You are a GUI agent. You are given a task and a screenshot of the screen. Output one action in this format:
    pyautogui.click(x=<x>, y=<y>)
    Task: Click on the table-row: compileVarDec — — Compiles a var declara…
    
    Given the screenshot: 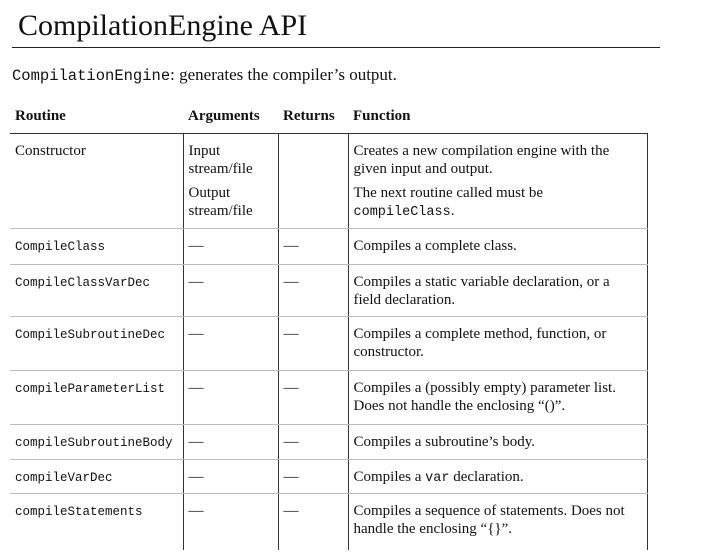 What is the action you would take?
    pyautogui.click(x=329, y=476)
    